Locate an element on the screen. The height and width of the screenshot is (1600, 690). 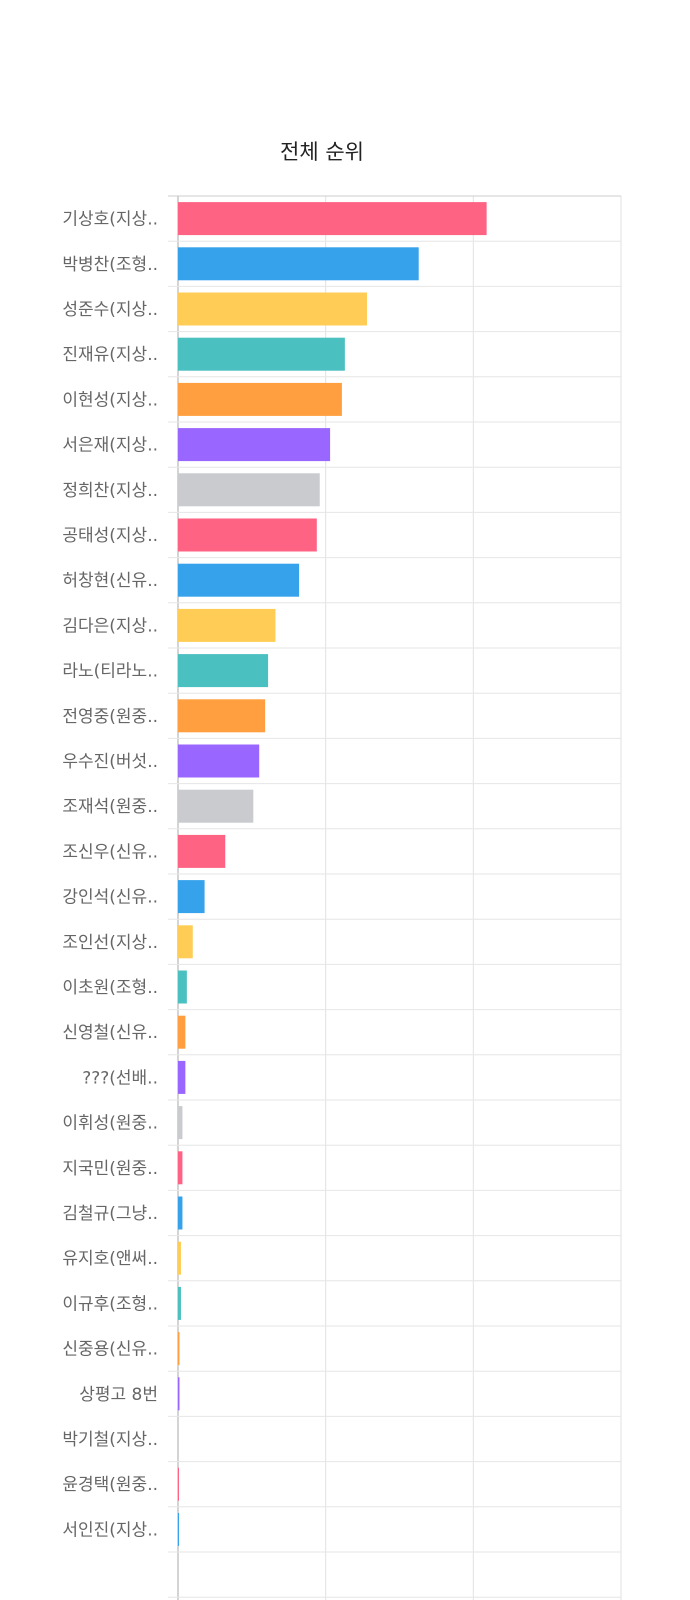
category-label: 강인석(신유.. is located at coordinates (110, 898).